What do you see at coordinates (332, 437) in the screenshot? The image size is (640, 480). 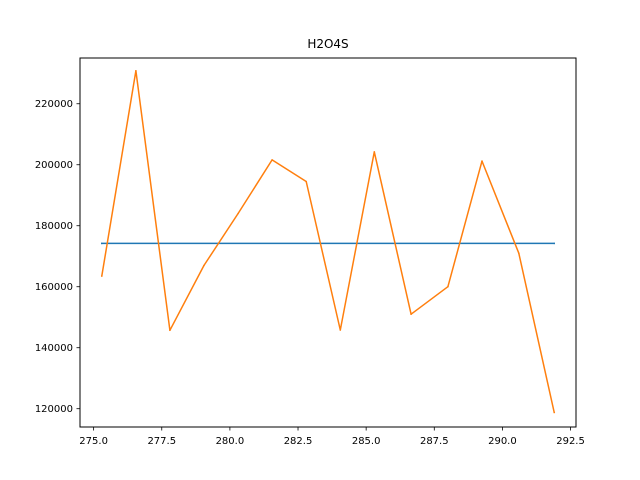 I see `x-axis: 275.0 277.5 280.0 282.5 285.0 287.5 290.0 292.5` at bounding box center [332, 437].